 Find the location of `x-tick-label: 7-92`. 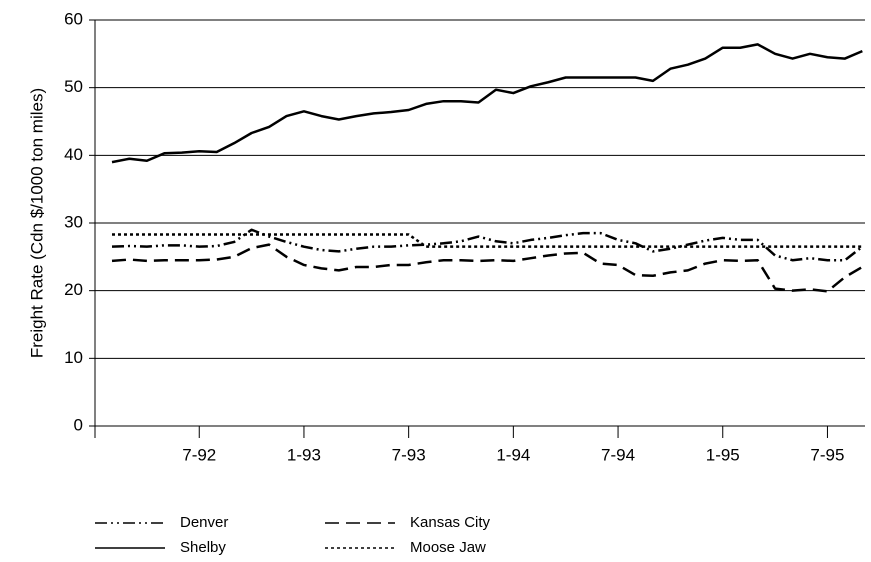

x-tick-label: 7-92 is located at coordinates (199, 454).